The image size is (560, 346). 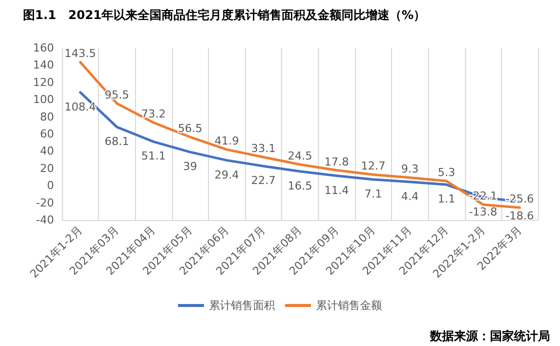 I want to click on source-note: 数据来源：国家统计局, so click(x=489, y=336).